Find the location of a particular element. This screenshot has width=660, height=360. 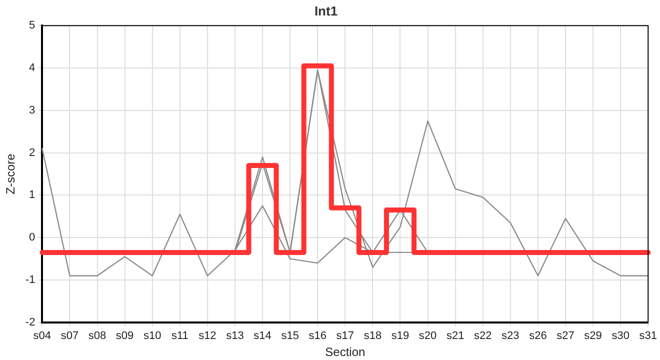

x-tick-label: s19 is located at coordinates (400, 336).